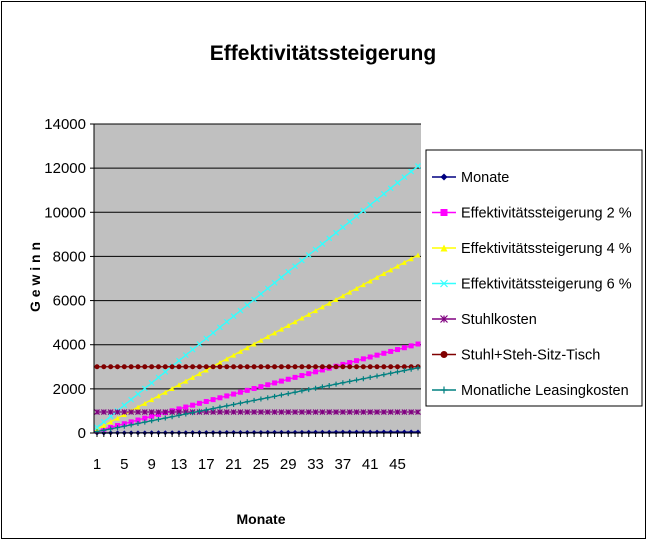 The height and width of the screenshot is (540, 647). What do you see at coordinates (530, 391) in the screenshot?
I see `legend-entry: Monatliche Leasingkosten` at bounding box center [530, 391].